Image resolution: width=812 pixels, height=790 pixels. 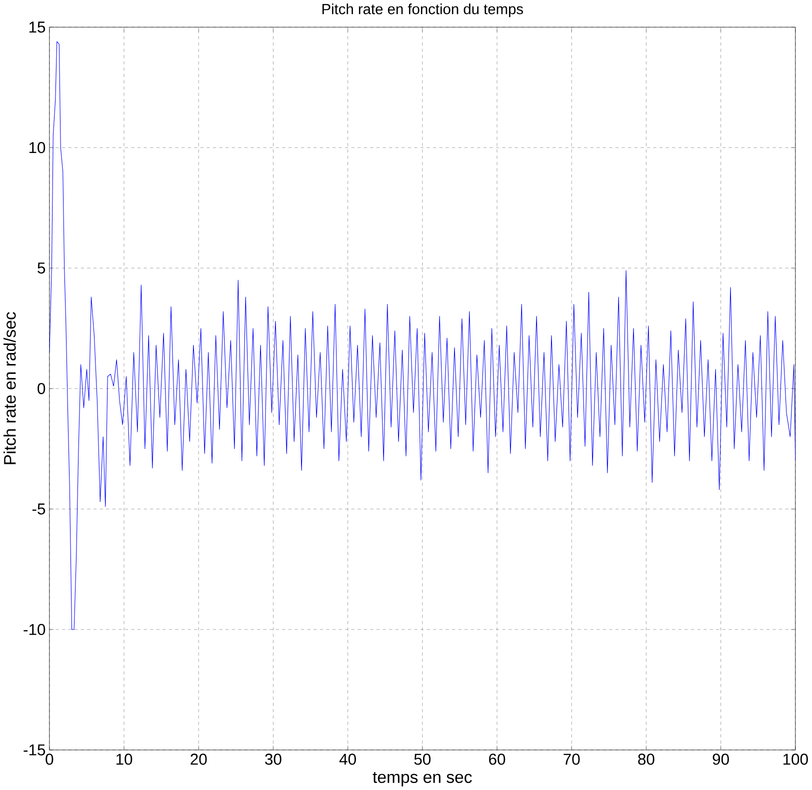 I want to click on x-tick-label: 40, so click(x=347, y=759).